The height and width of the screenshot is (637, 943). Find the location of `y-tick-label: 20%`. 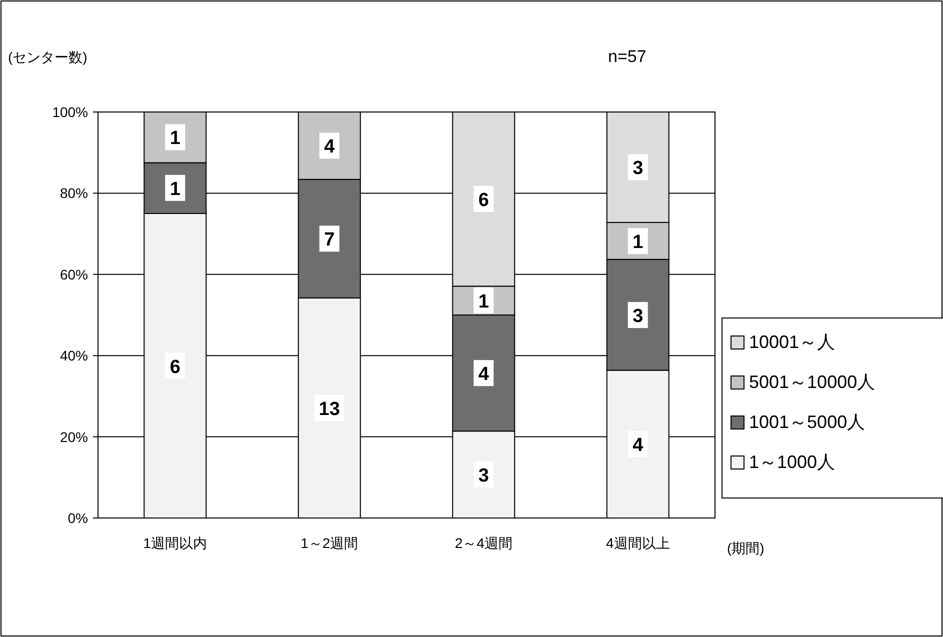

y-tick-label: 20% is located at coordinates (74, 436).